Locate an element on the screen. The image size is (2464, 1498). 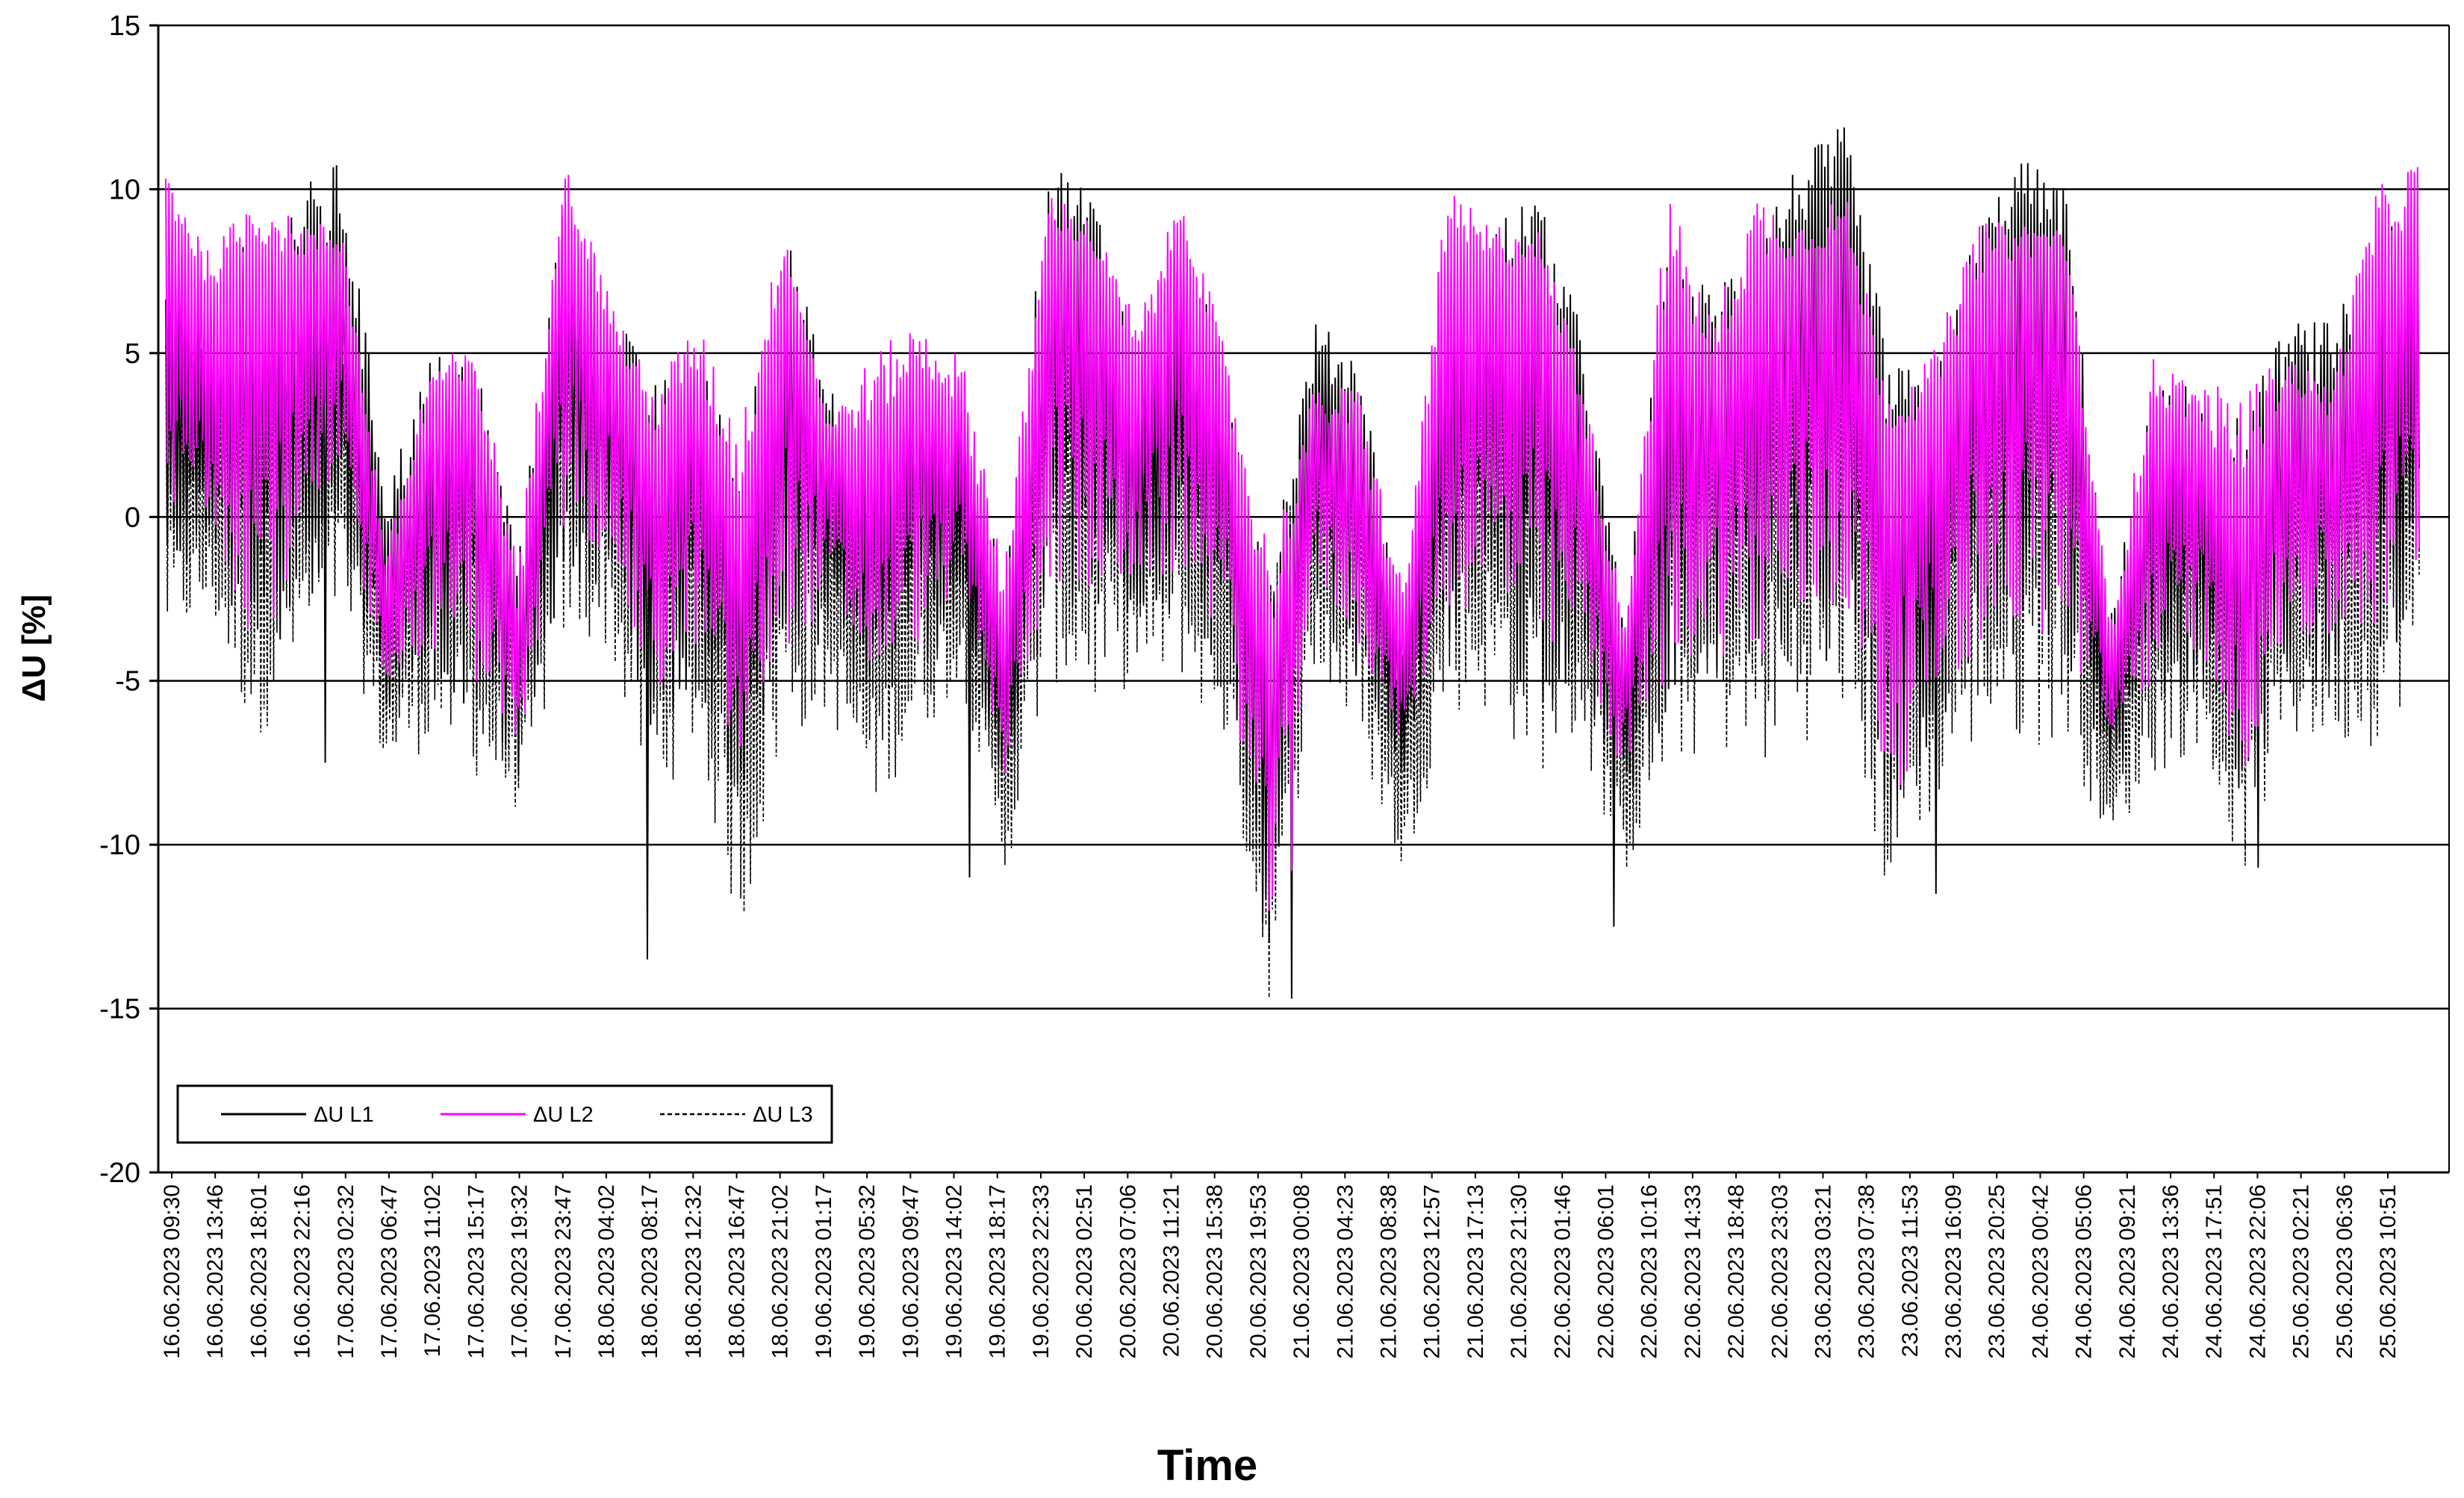
x-tick-label: 22.06.2023 23:03 is located at coordinates (1779, 1271).